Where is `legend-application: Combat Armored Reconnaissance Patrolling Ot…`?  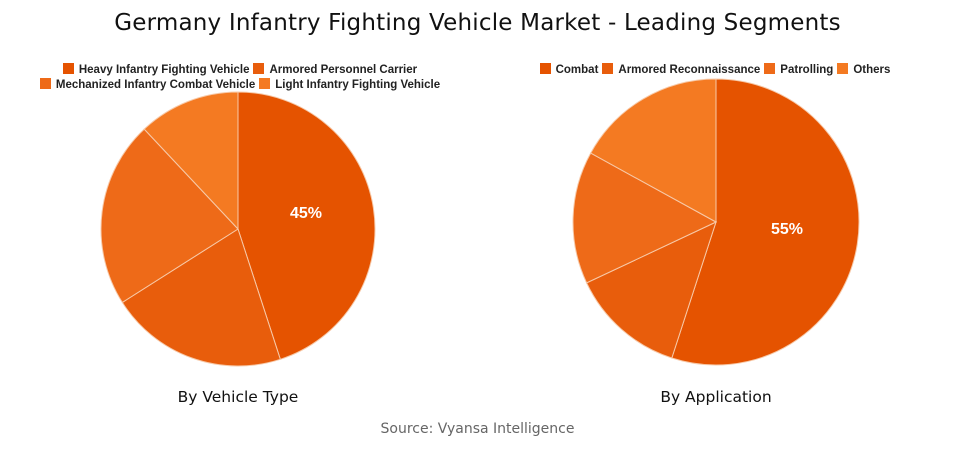
legend-application: Combat Armored Reconnaissance Patrolling Ot… is located at coordinates (715, 70).